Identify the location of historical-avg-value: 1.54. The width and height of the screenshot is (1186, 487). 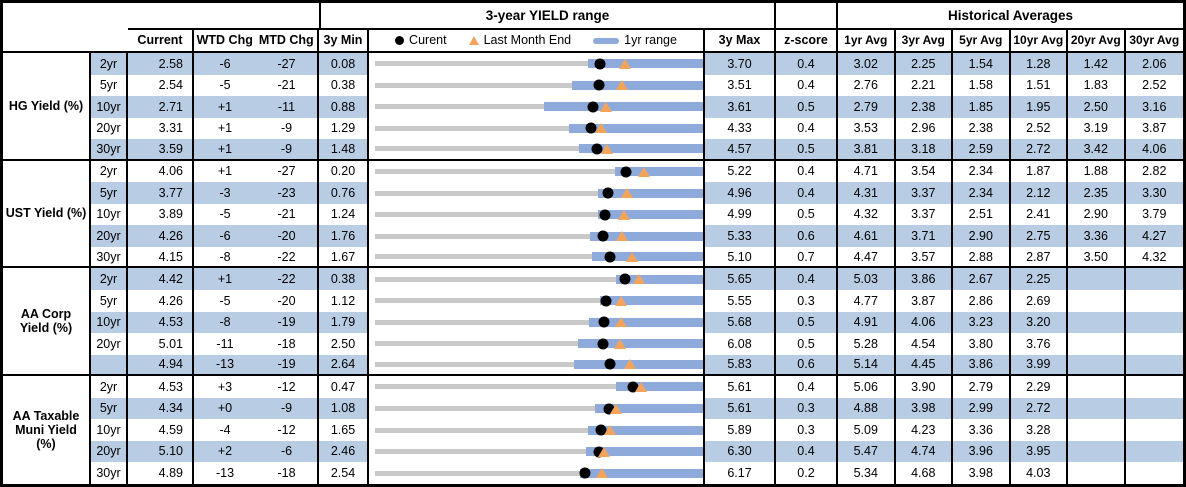
(982, 64).